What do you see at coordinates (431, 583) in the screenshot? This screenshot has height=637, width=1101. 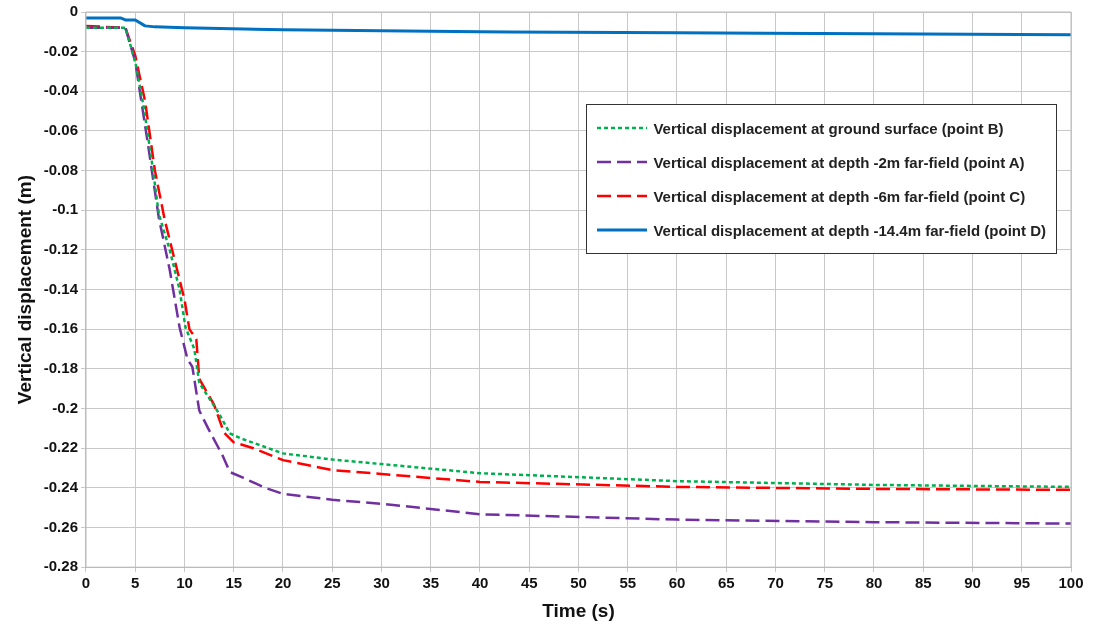 I see `x-tick-label: 35` at bounding box center [431, 583].